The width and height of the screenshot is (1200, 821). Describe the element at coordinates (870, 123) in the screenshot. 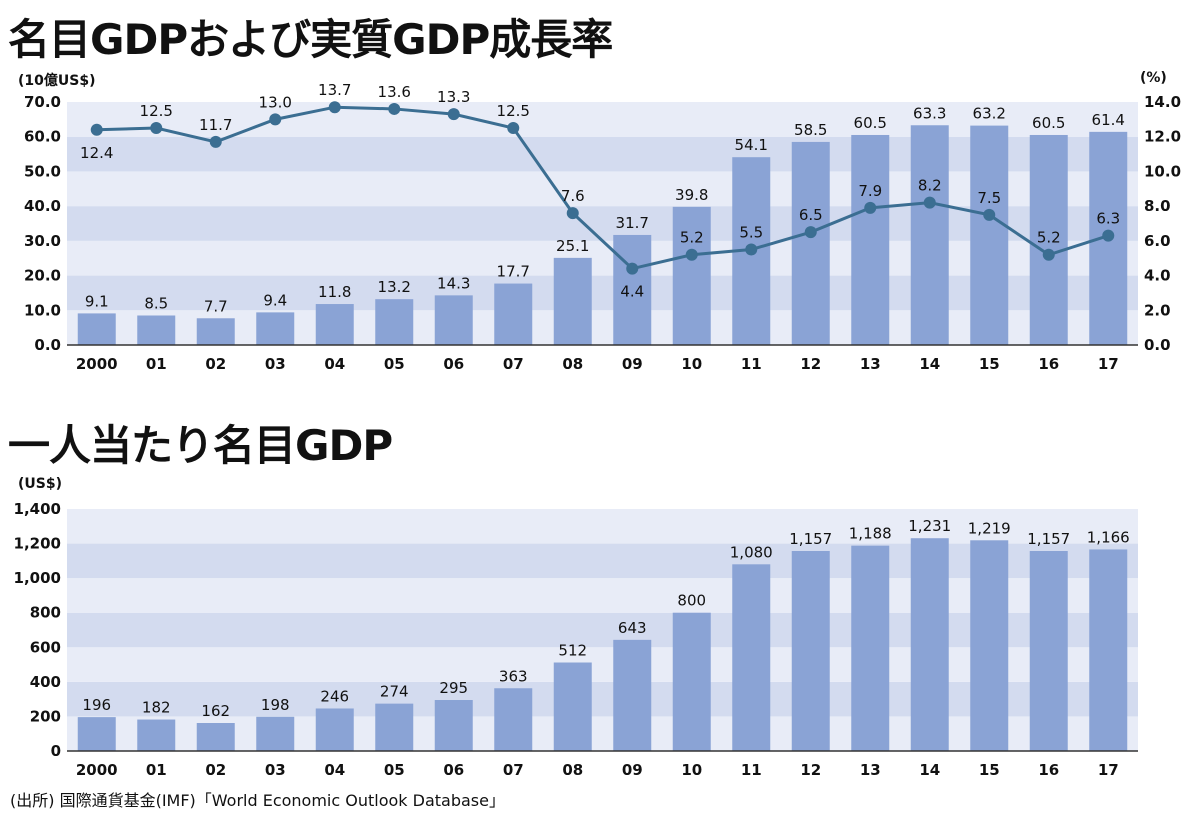

I see `gdp-bar-data-label: 60.5` at that location.